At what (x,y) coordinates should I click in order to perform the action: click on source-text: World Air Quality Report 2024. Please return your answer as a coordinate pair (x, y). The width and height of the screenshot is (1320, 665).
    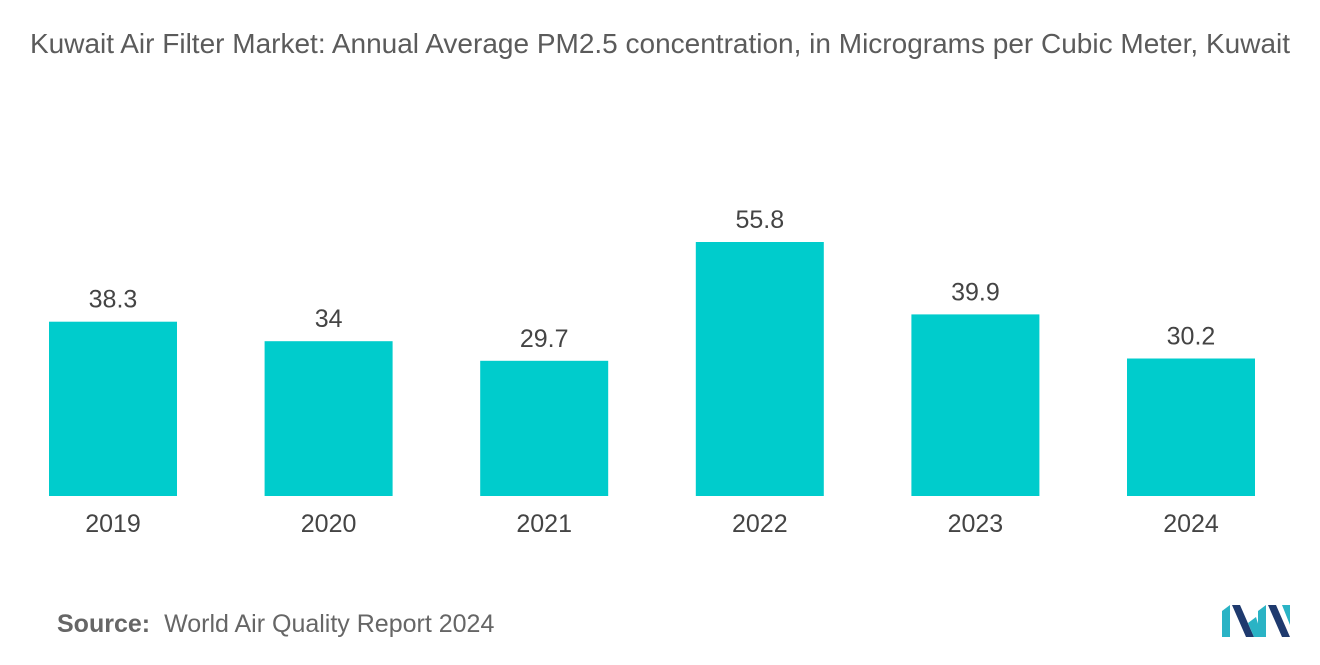
    Looking at the image, I should click on (329, 624).